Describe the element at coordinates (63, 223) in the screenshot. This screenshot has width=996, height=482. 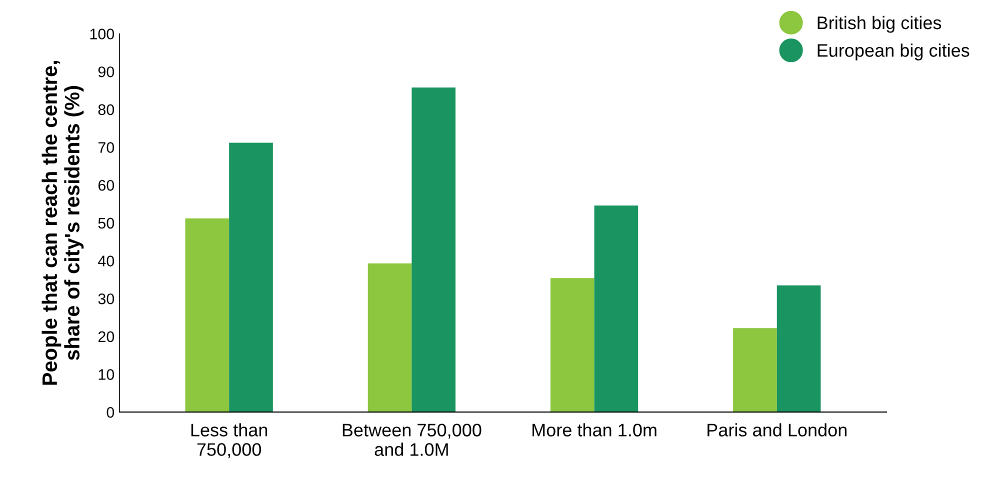
I see `y-axis-title: People that can reach the centre, share of city's residents (%)` at that location.